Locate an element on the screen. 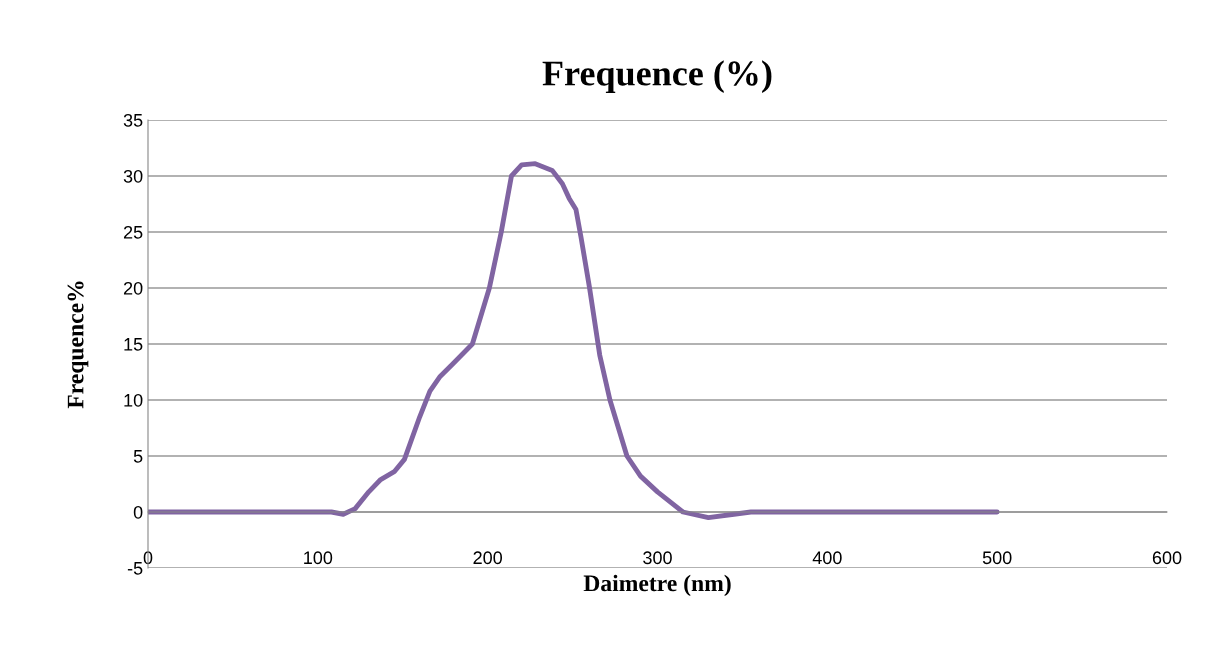 The height and width of the screenshot is (645, 1218). x-tick-label: 300 is located at coordinates (657, 558).